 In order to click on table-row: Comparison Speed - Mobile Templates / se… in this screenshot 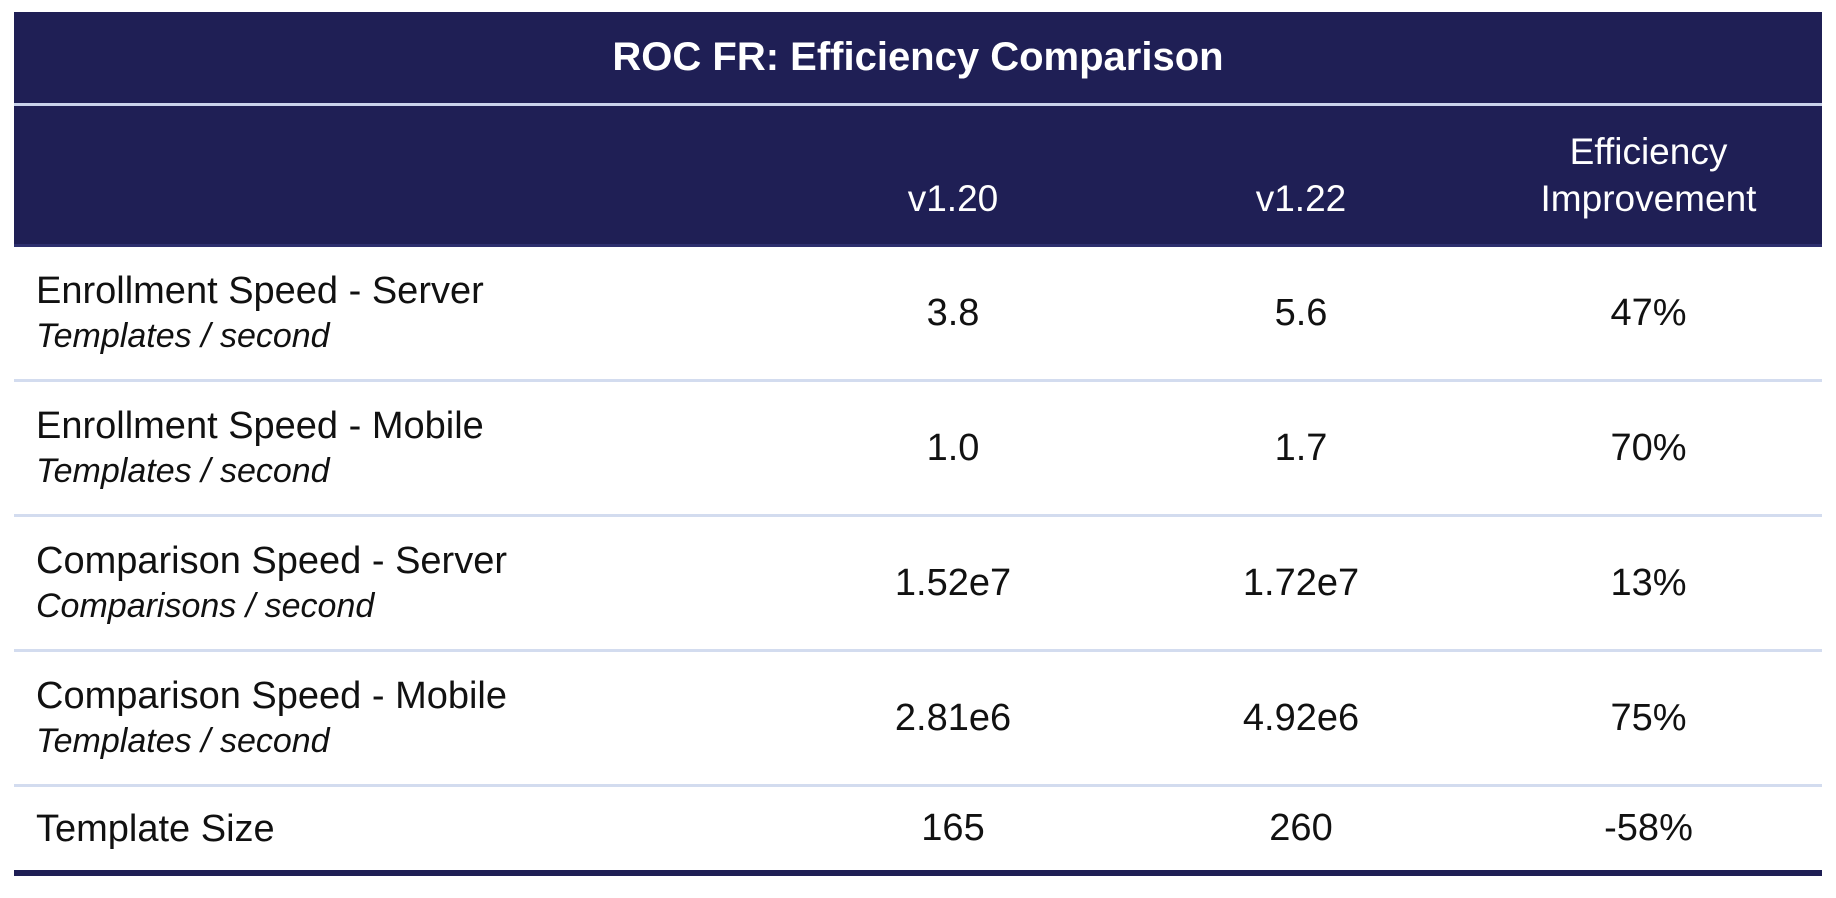, I will do `click(918, 719)`.